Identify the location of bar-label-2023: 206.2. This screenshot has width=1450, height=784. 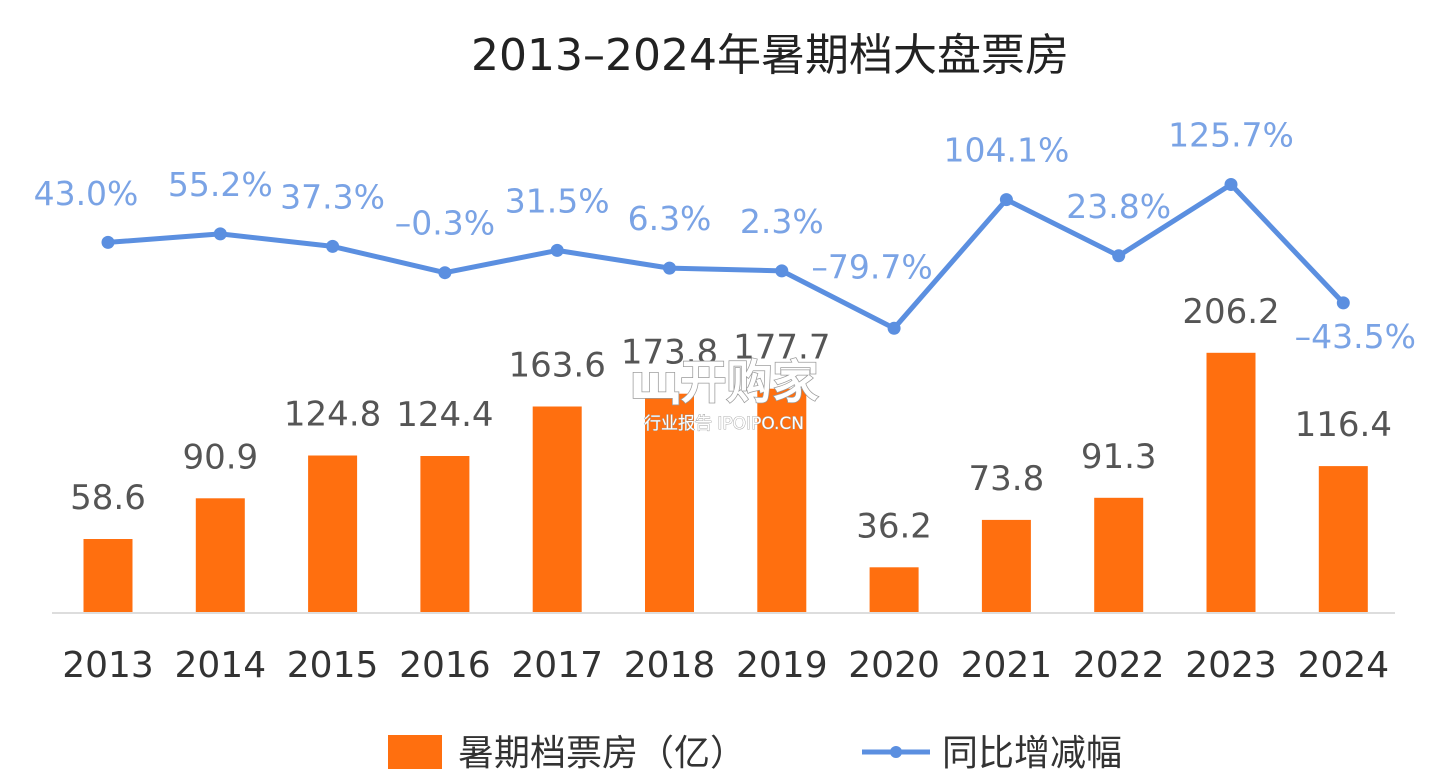
(1230, 312).